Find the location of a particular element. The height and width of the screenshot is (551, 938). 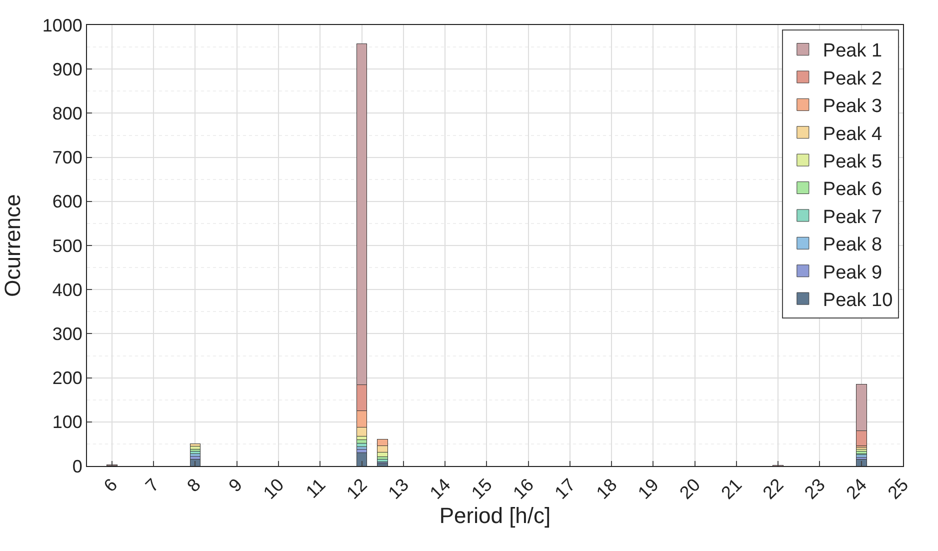

x-tick-label: 25 is located at coordinates (898, 488).